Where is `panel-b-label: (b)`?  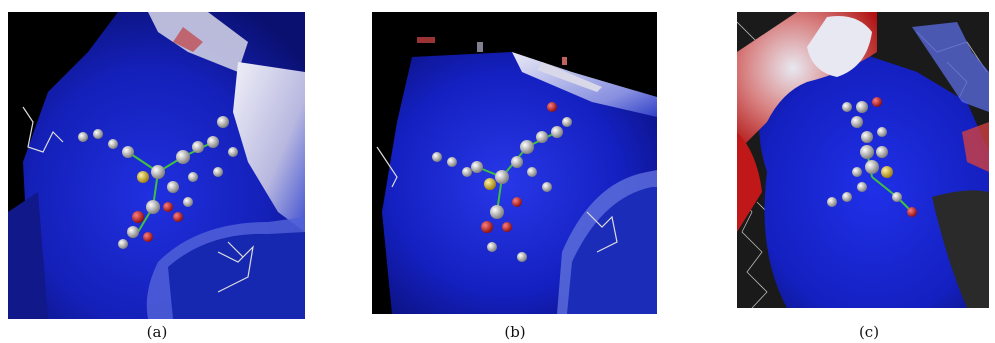 panel-b-label: (b) is located at coordinates (515, 332).